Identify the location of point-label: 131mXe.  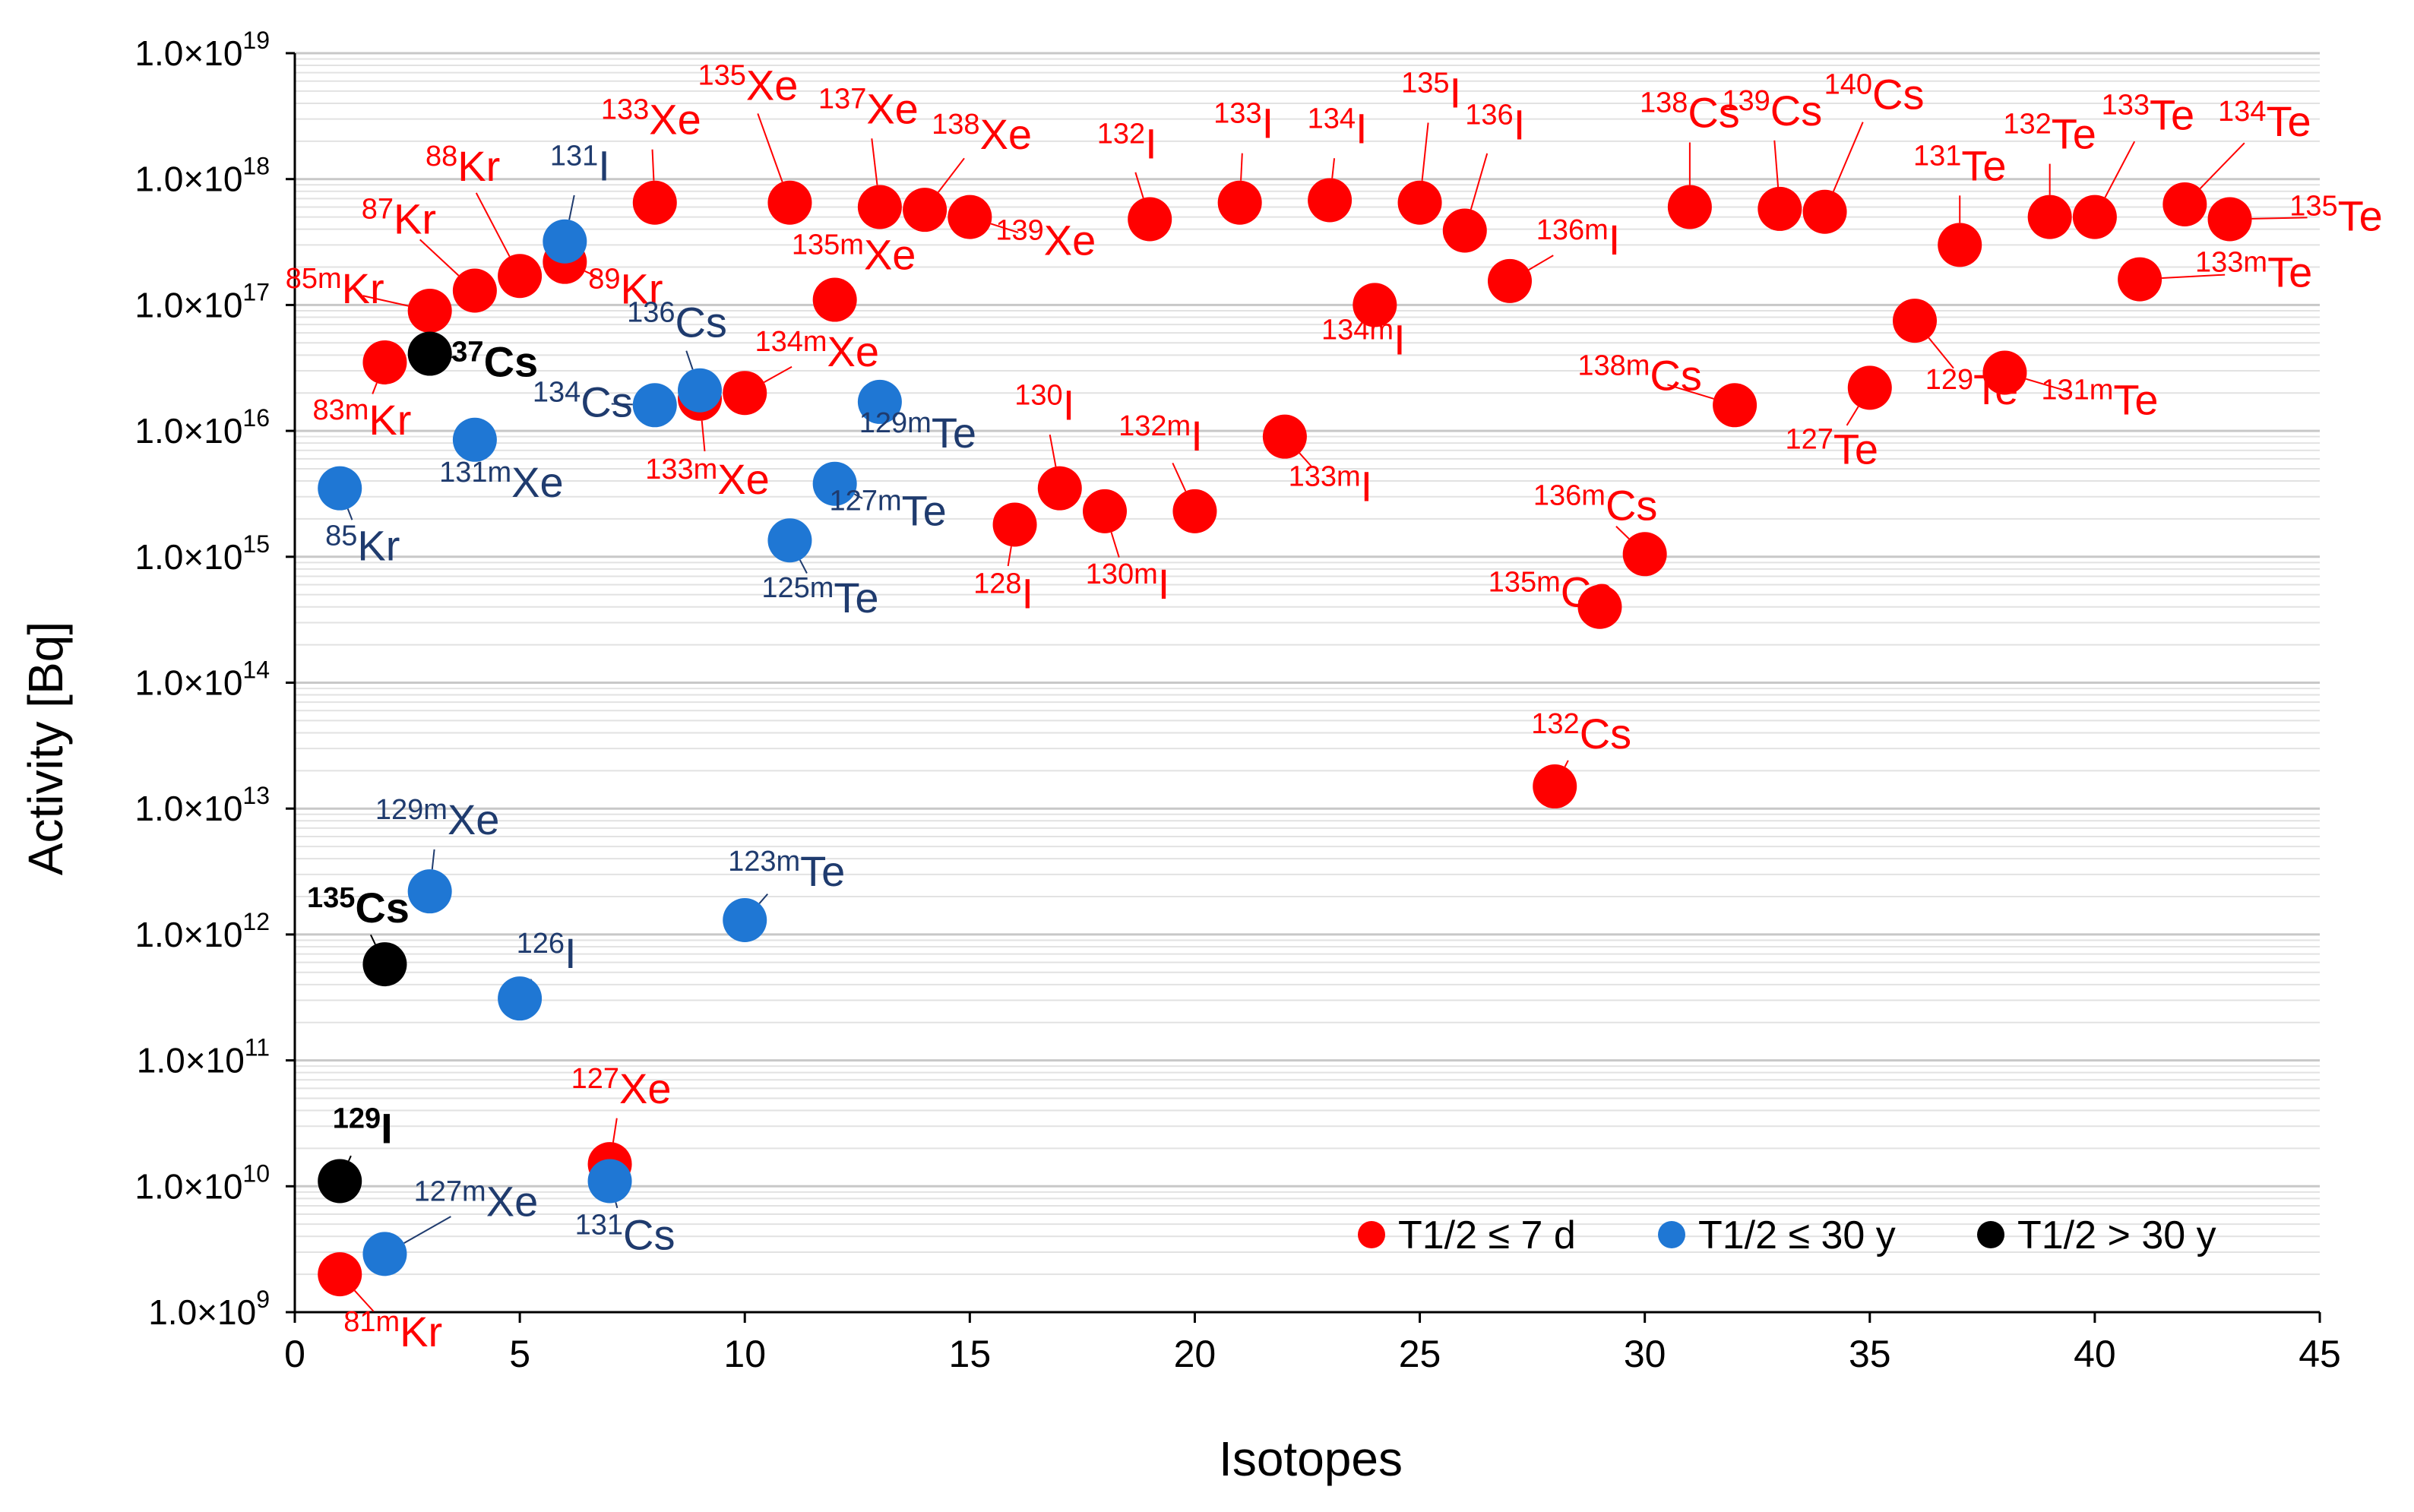
(501, 481).